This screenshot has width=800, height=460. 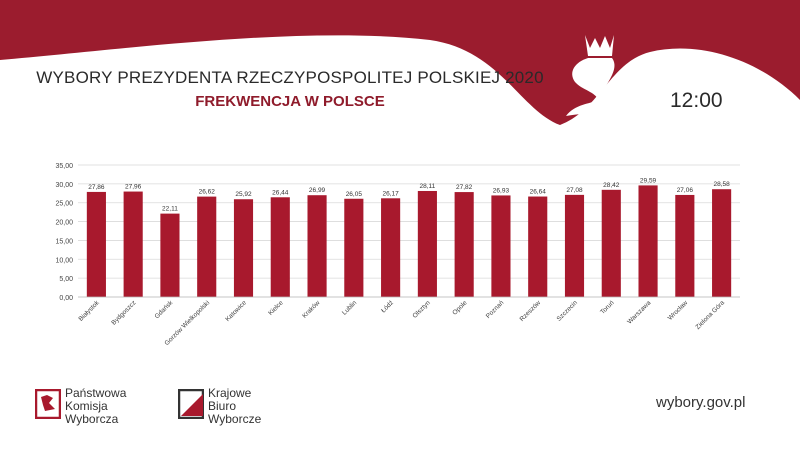 I want to click on kbw-line-1: Krajowe, so click(x=230, y=393).